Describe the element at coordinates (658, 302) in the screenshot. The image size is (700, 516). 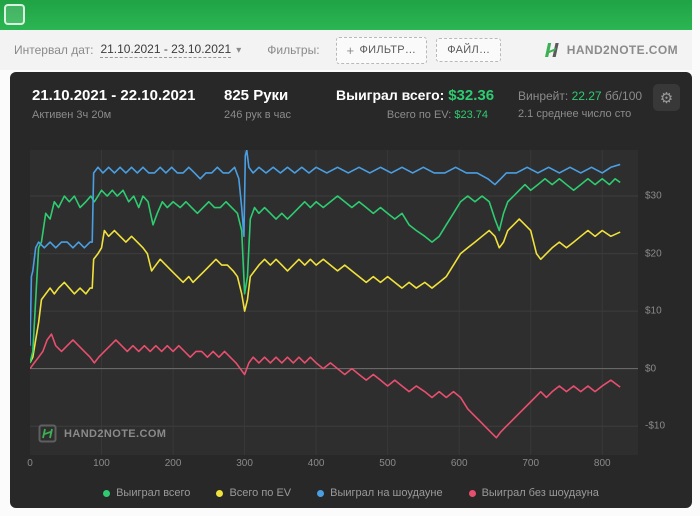
I see `y-axis-labels: $30 $20 $10 $0 -$10` at that location.